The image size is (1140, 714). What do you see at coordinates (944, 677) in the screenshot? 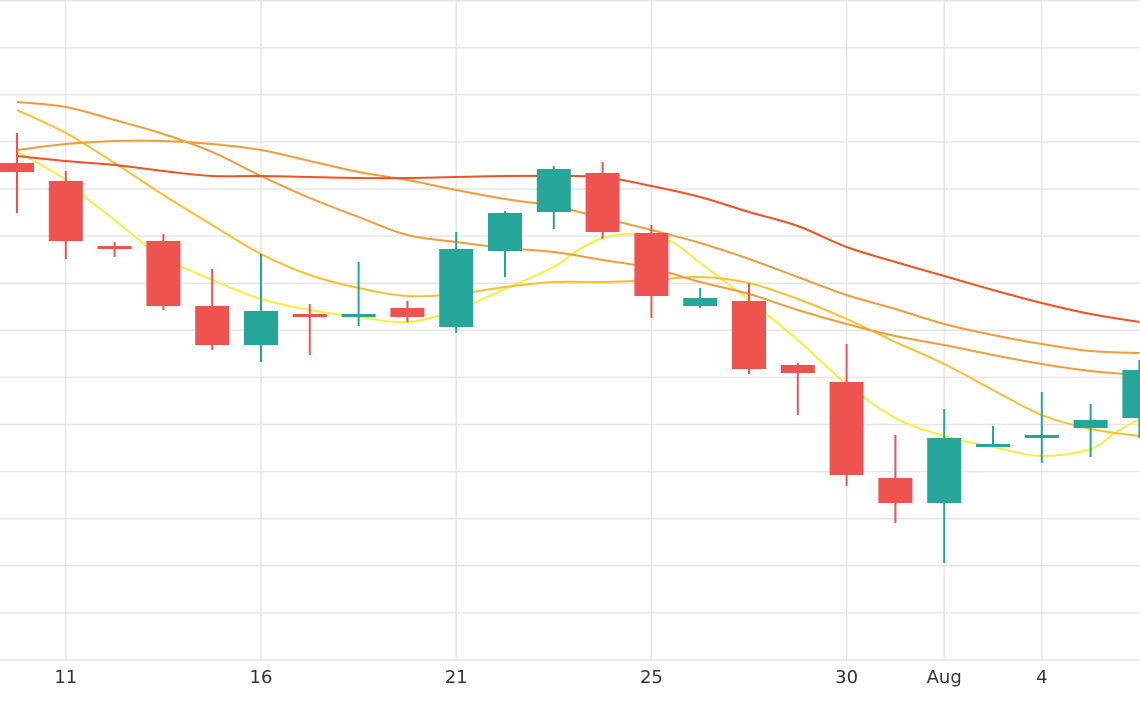
I see `x-tick-label: Aug` at bounding box center [944, 677].